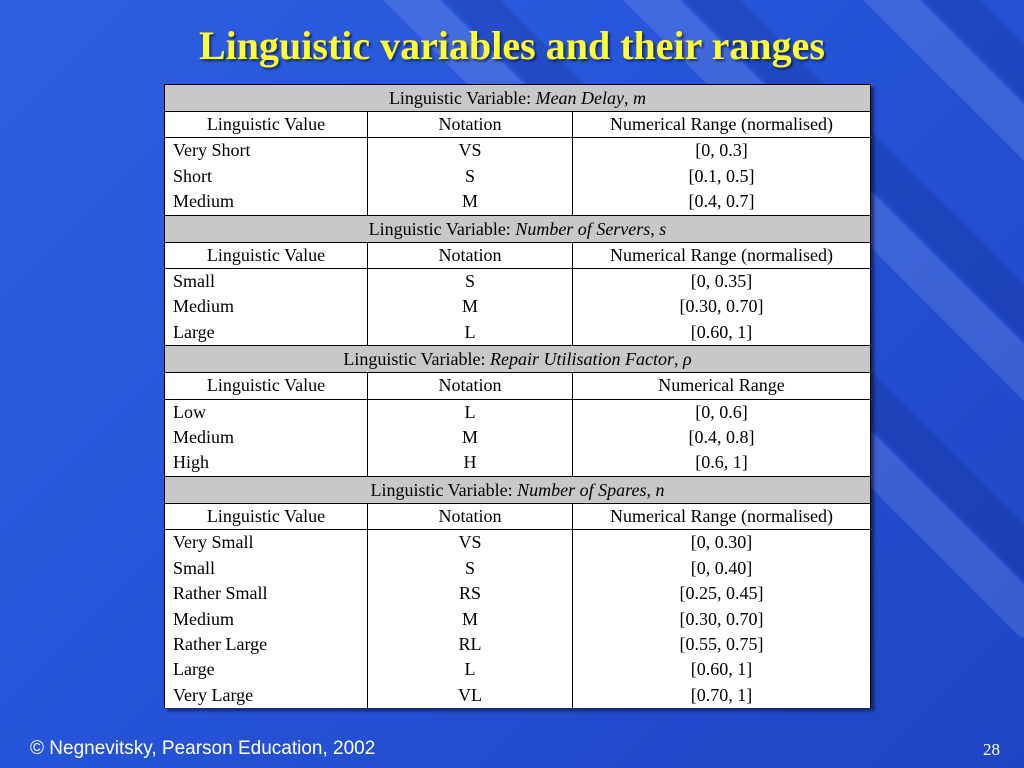 Image resolution: width=1024 pixels, height=768 pixels. I want to click on cell-linguistic-value: Rather Large, so click(266, 644).